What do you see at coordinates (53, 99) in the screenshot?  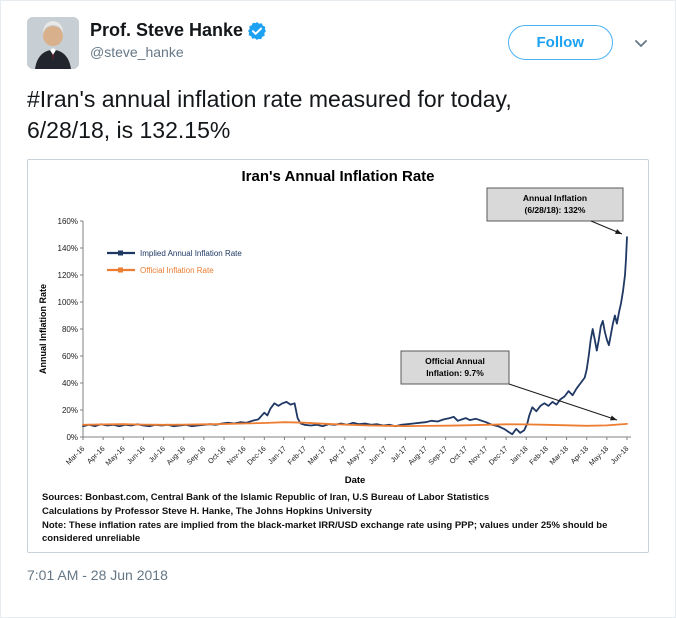 I see `hashtag-iran: #Iran` at bounding box center [53, 99].